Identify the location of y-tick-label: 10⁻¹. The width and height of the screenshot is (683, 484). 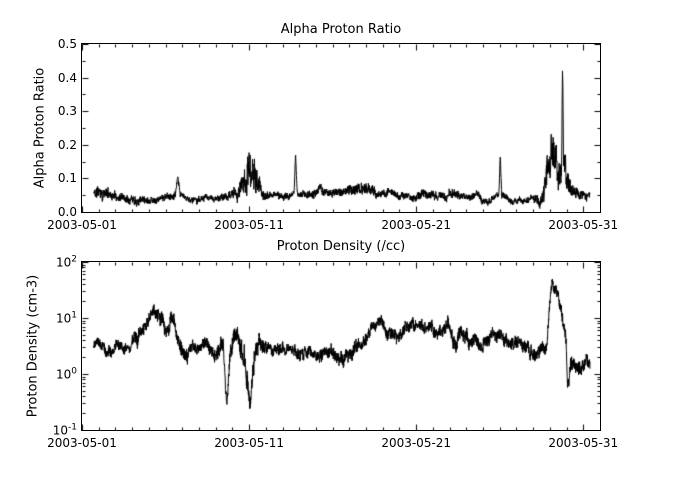
(64, 430).